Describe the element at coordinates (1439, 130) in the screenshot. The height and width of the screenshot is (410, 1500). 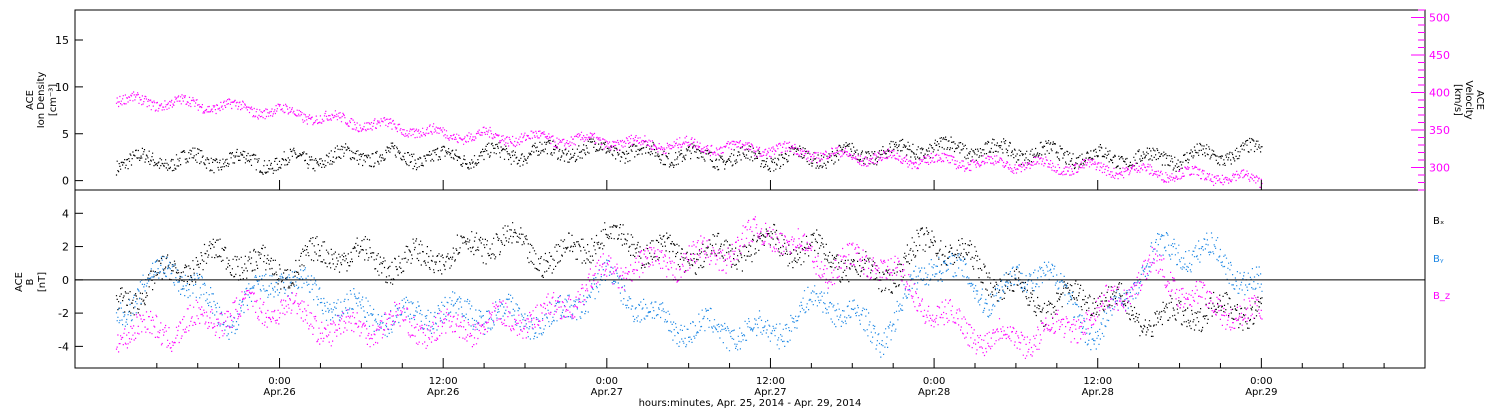
I see `velocity-tick-label-1: 350` at that location.